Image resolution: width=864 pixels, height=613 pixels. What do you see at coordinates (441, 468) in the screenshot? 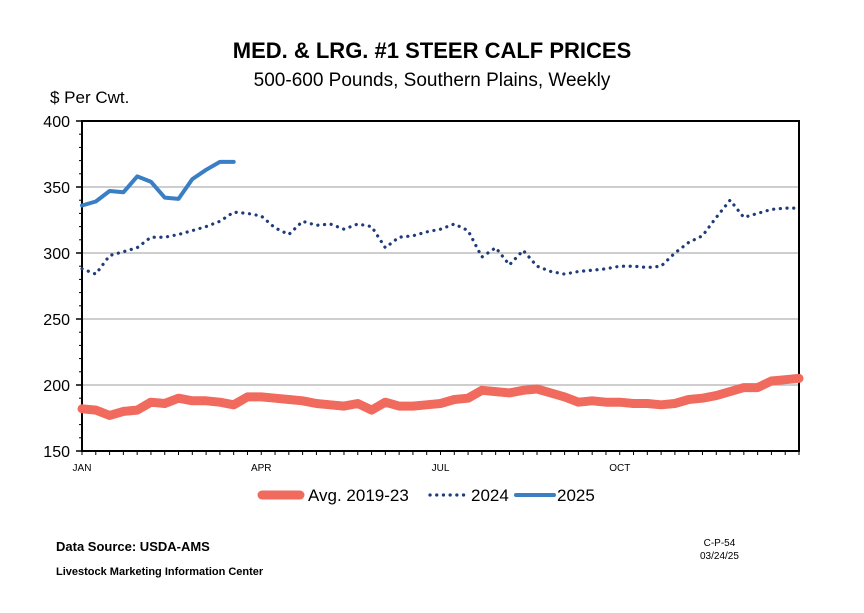
I see `x-tick-label: JUL` at bounding box center [441, 468].